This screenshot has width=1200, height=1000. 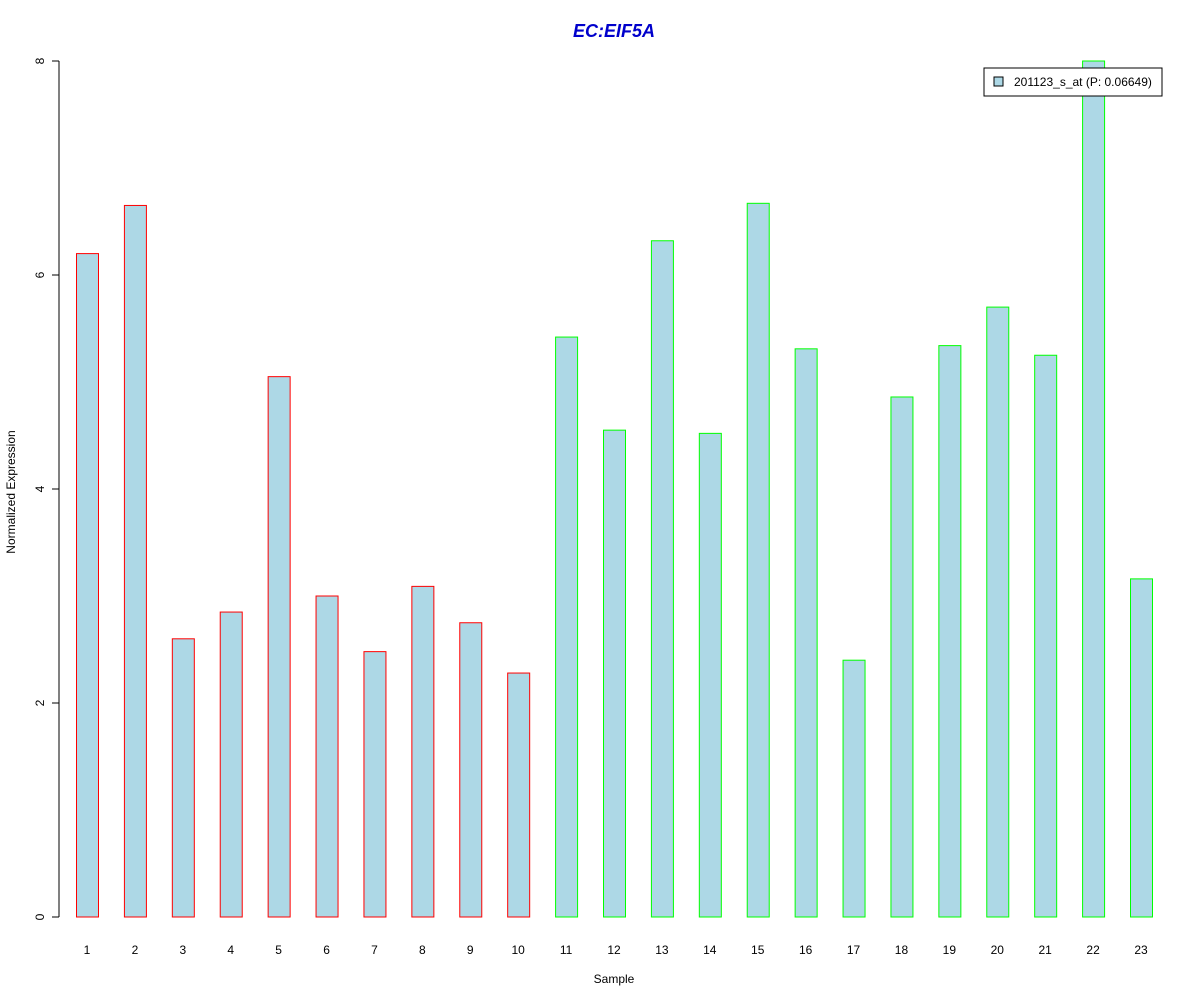 What do you see at coordinates (40, 274) in the screenshot?
I see `y-tick-label: 6` at bounding box center [40, 274].